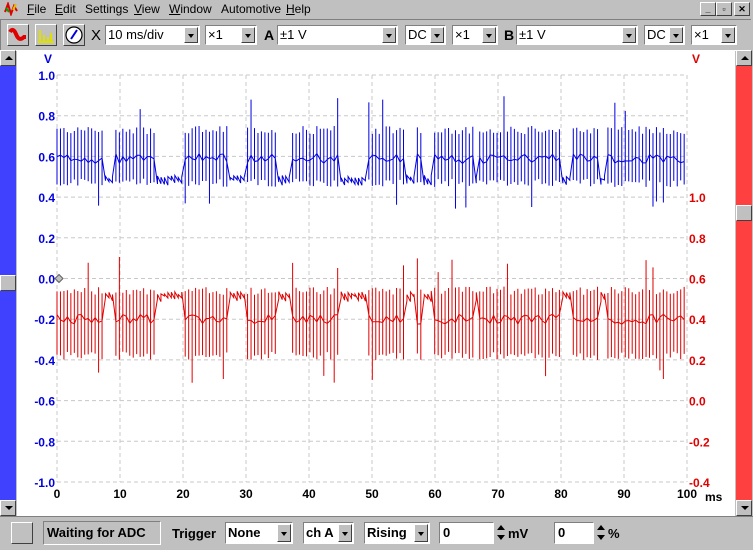 The height and width of the screenshot is (550, 753). I want to click on channel-b-offset-scrollbar, so click(744, 283).